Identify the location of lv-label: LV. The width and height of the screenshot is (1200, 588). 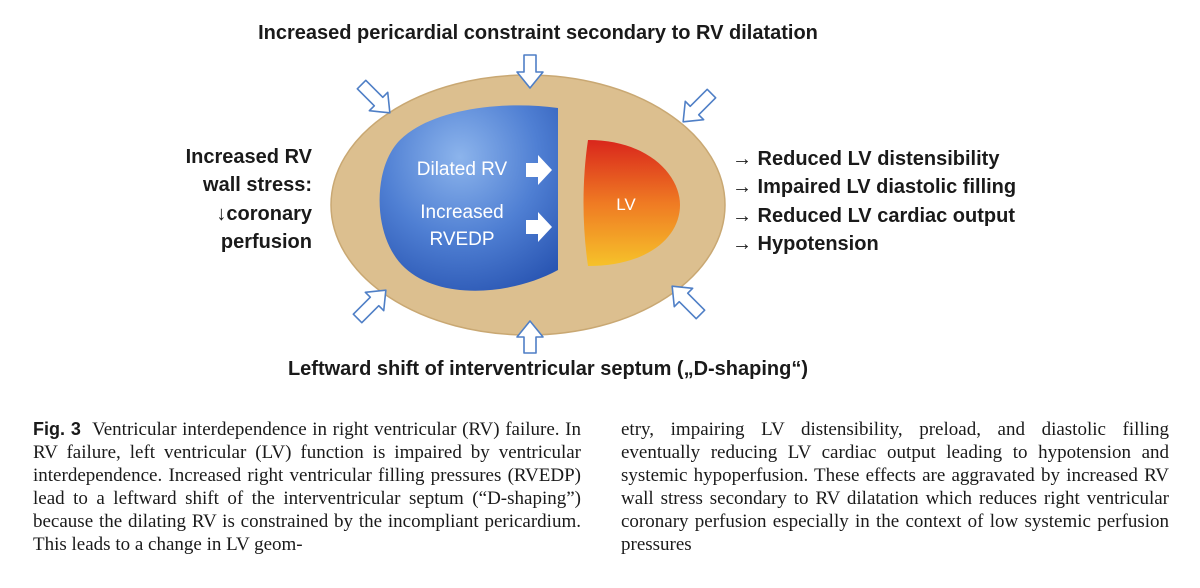
(626, 204).